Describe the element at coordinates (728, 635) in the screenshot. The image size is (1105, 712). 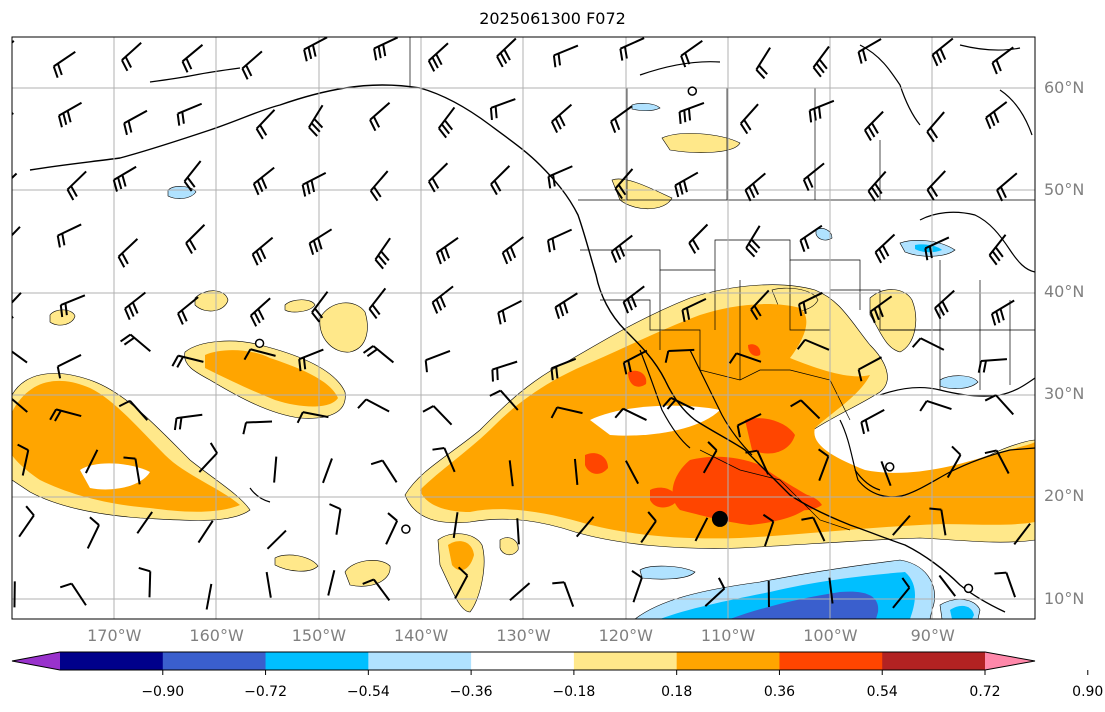
I see `longitude-label: 110°W` at that location.